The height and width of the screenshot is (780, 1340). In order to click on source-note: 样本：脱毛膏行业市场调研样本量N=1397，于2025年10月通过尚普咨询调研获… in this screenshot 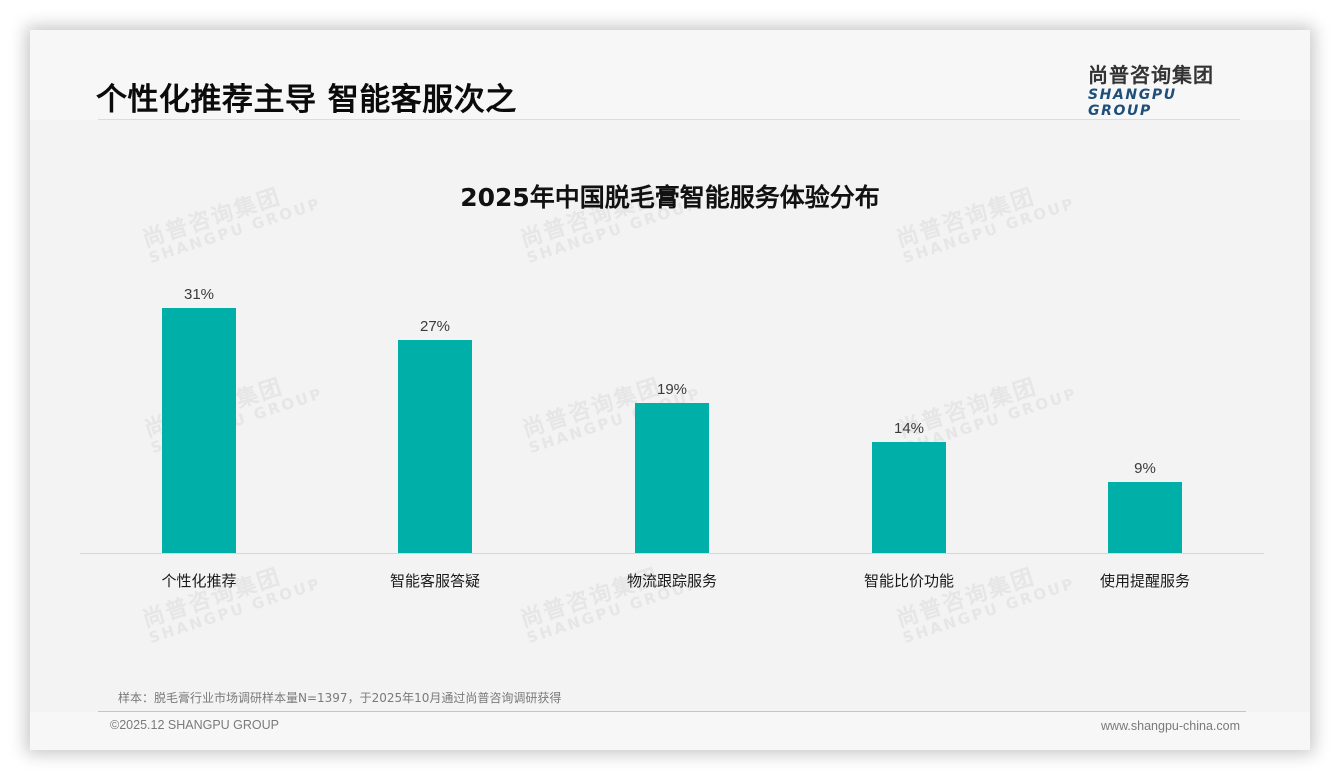, I will do `click(340, 698)`.